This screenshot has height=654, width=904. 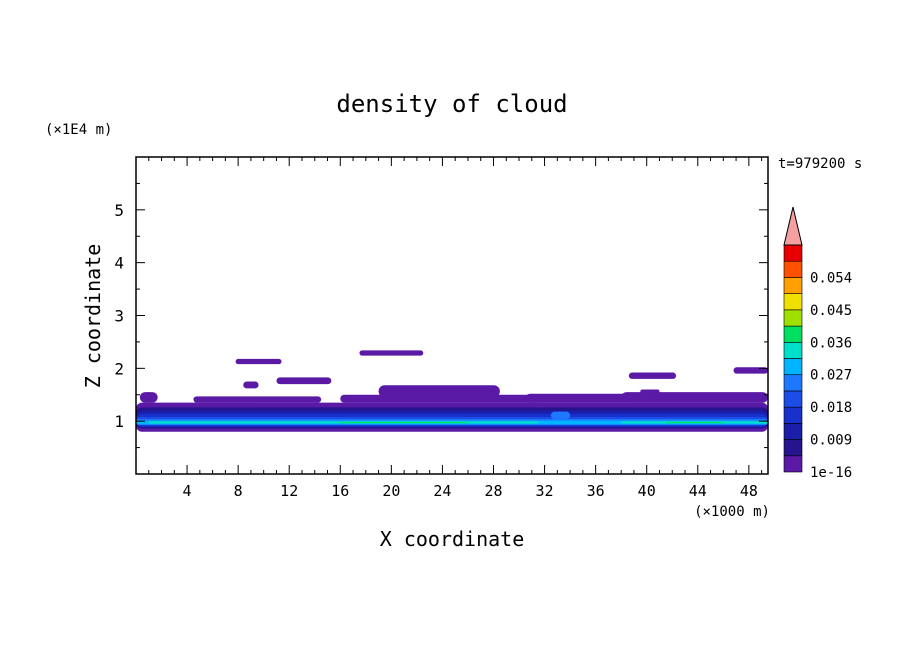 I want to click on x-tick-label: 48, so click(x=749, y=491).